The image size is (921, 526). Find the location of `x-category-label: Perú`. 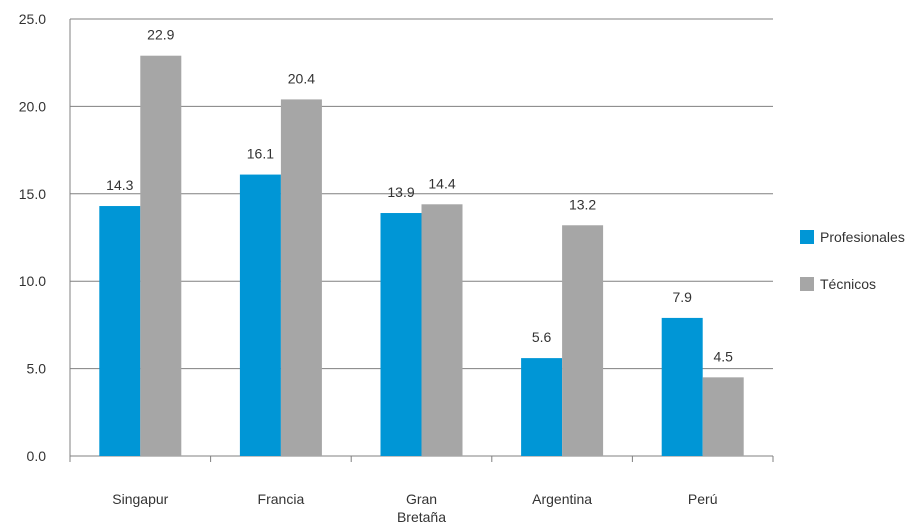

x-category-label: Perú is located at coordinates (703, 499).